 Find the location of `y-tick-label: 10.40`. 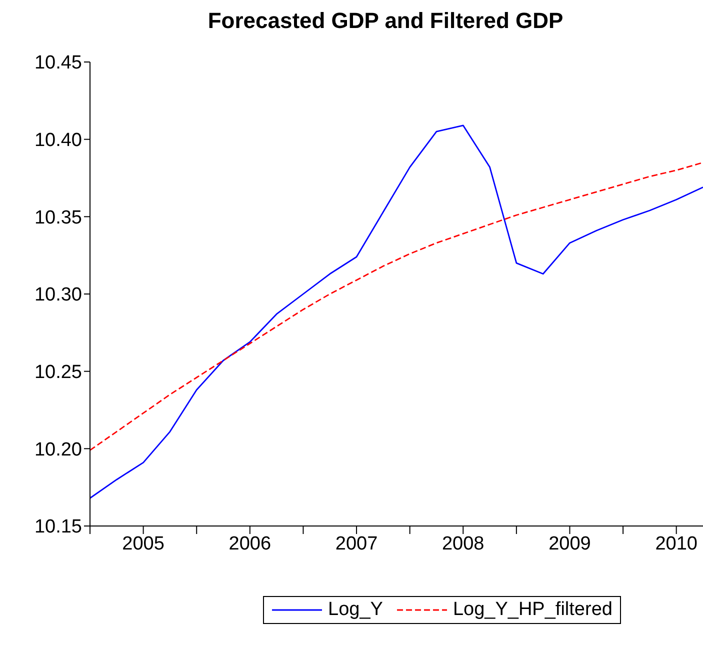

y-tick-label: 10.40 is located at coordinates (58, 141).